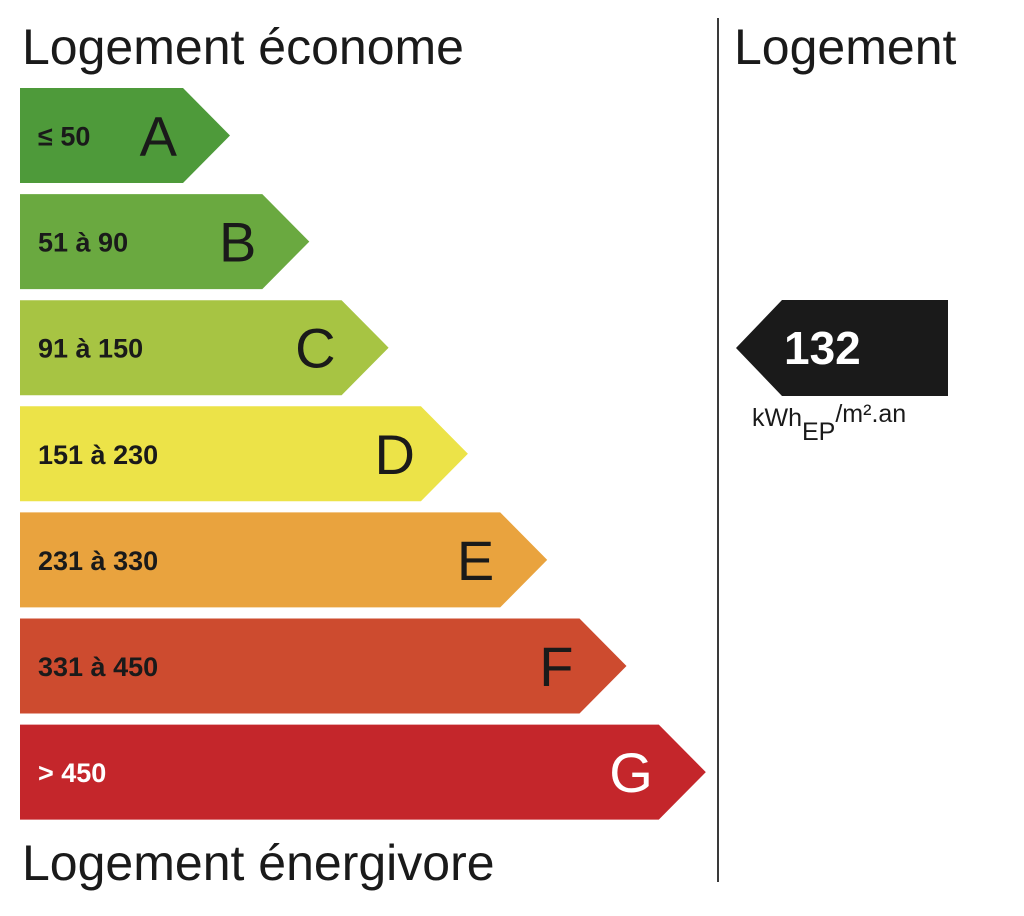 This screenshot has height=916, width=1024. What do you see at coordinates (237, 242) in the screenshot?
I see `bar-letter-b: B` at bounding box center [237, 242].